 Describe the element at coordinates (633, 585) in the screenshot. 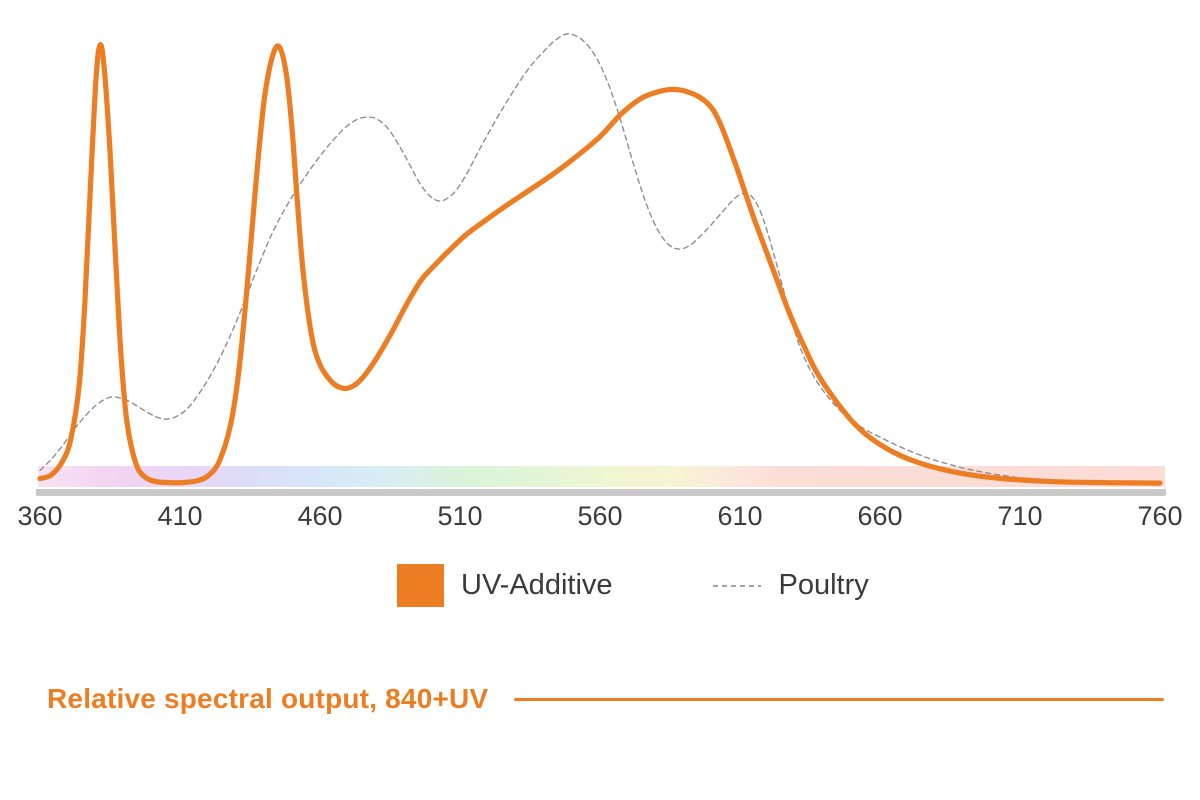

I see `legend: UV-Additive Poultry` at that location.